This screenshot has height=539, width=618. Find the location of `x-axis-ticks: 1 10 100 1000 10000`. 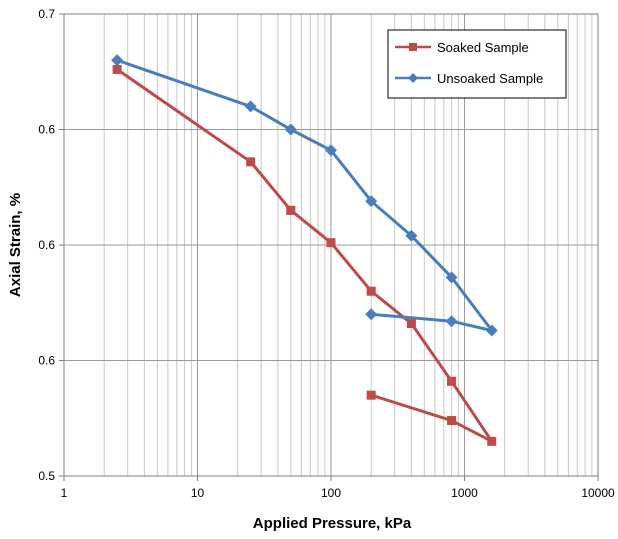

x-axis-ticks: 1 10 100 1000 10000 is located at coordinates (338, 488).